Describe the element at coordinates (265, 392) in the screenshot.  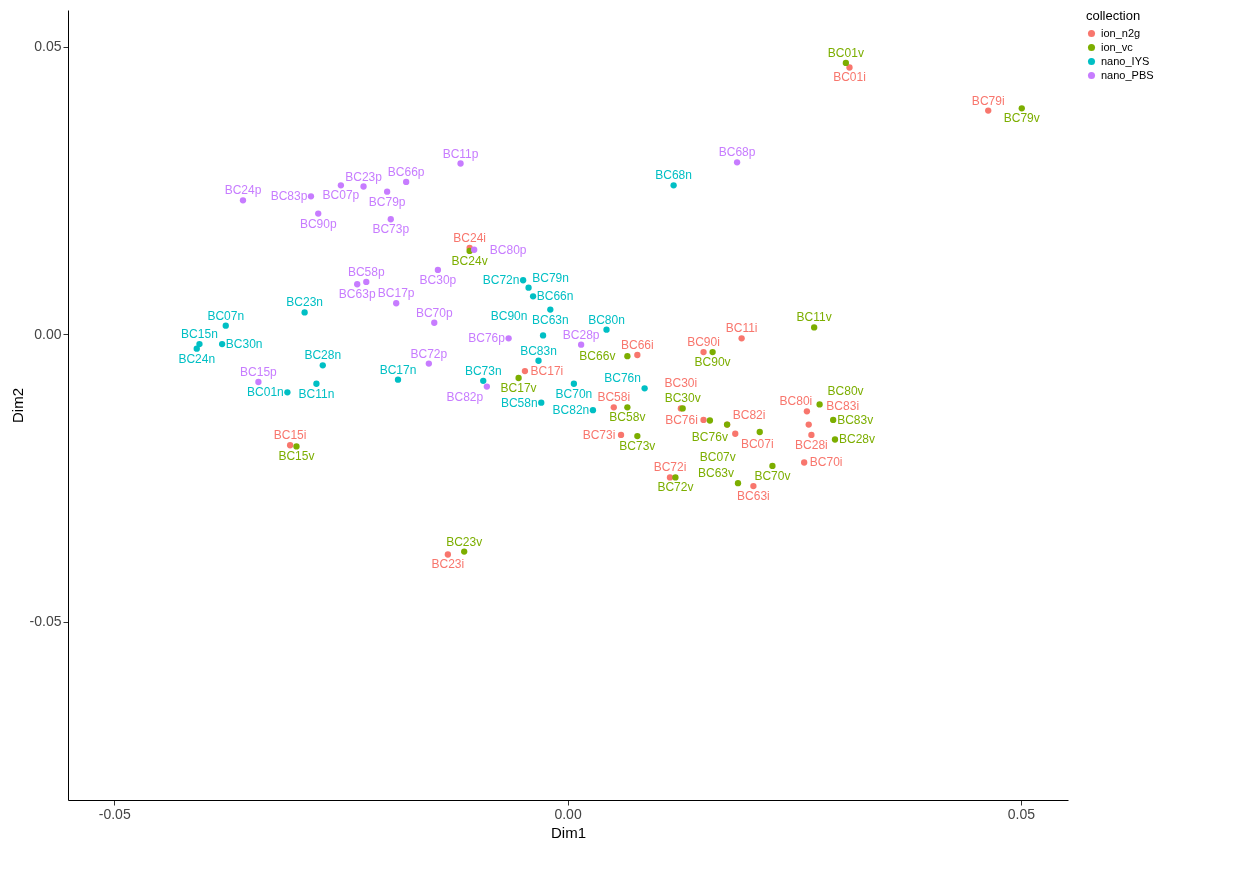
I see `data-label: BC01n` at that location.